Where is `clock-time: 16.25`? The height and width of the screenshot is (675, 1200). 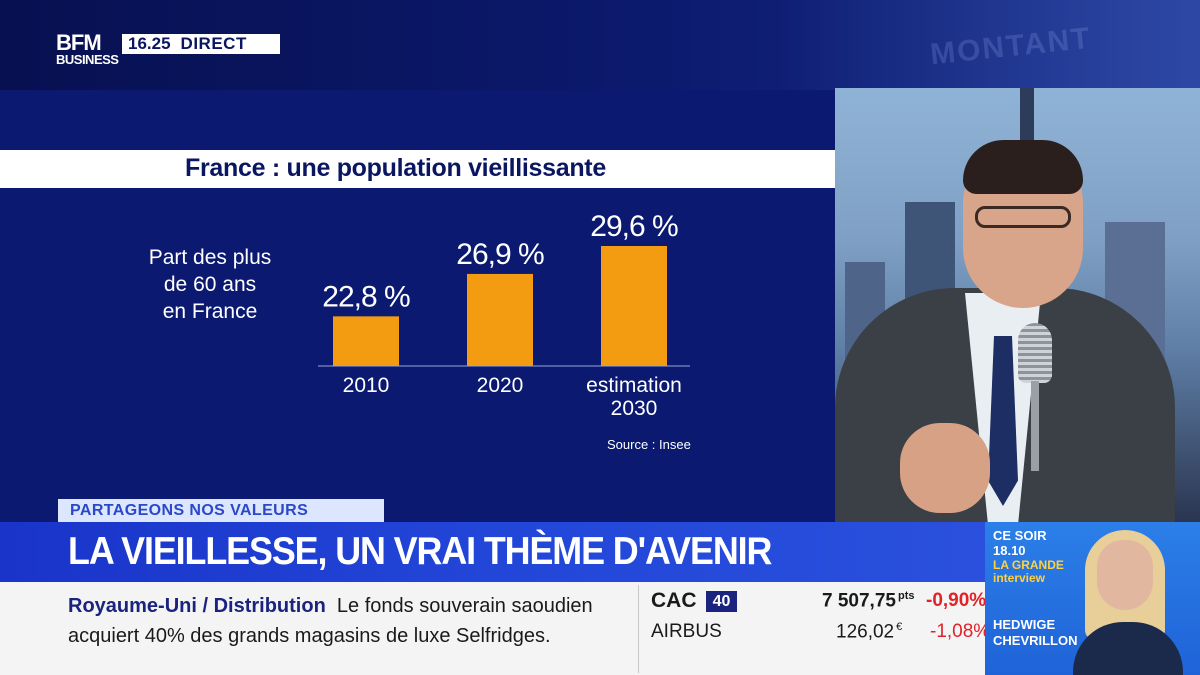
clock-time: 16.25 is located at coordinates (149, 43).